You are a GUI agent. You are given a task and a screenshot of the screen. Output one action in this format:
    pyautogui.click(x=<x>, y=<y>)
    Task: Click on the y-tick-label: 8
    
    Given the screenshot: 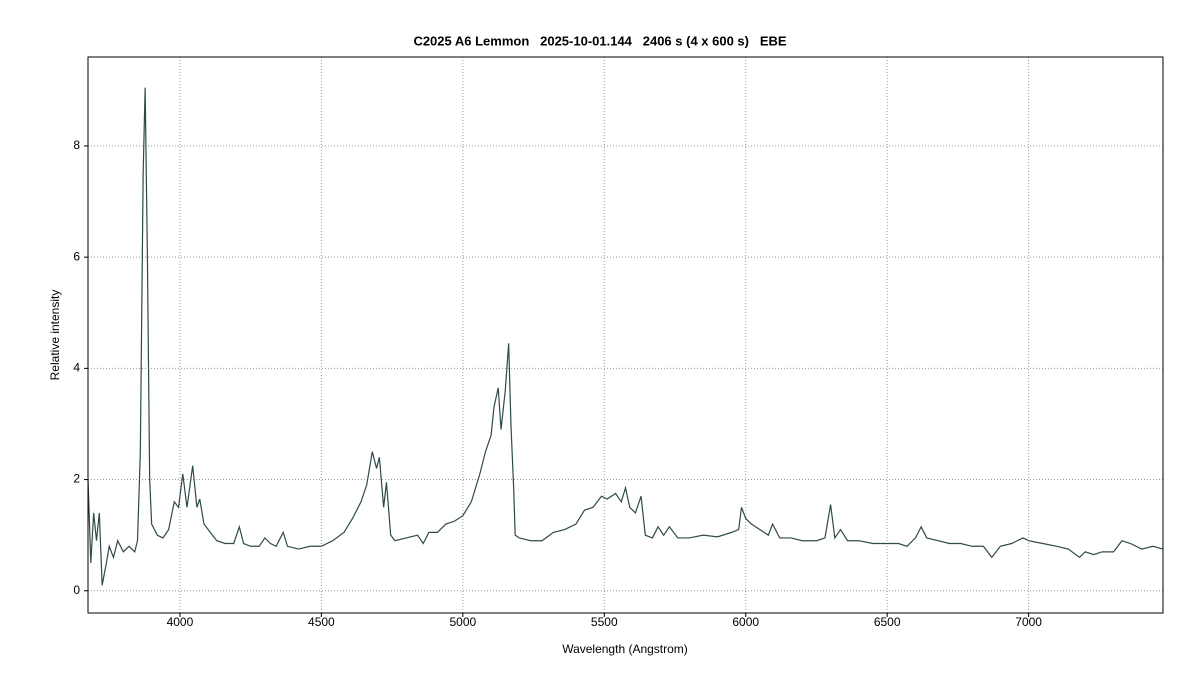 What is the action you would take?
    pyautogui.click(x=76, y=145)
    